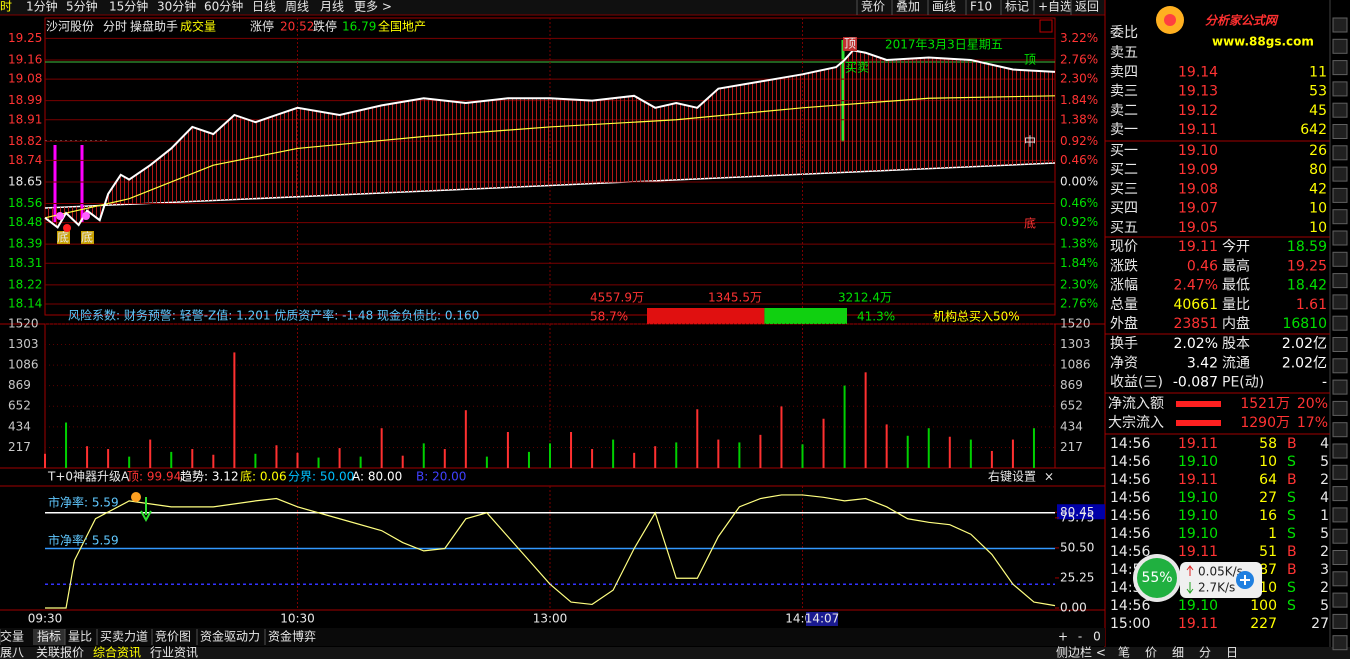 This screenshot has width=1350, height=659. What do you see at coordinates (1198, 444) in the screenshot?
I see `tick-price: 19.11` at bounding box center [1198, 444].